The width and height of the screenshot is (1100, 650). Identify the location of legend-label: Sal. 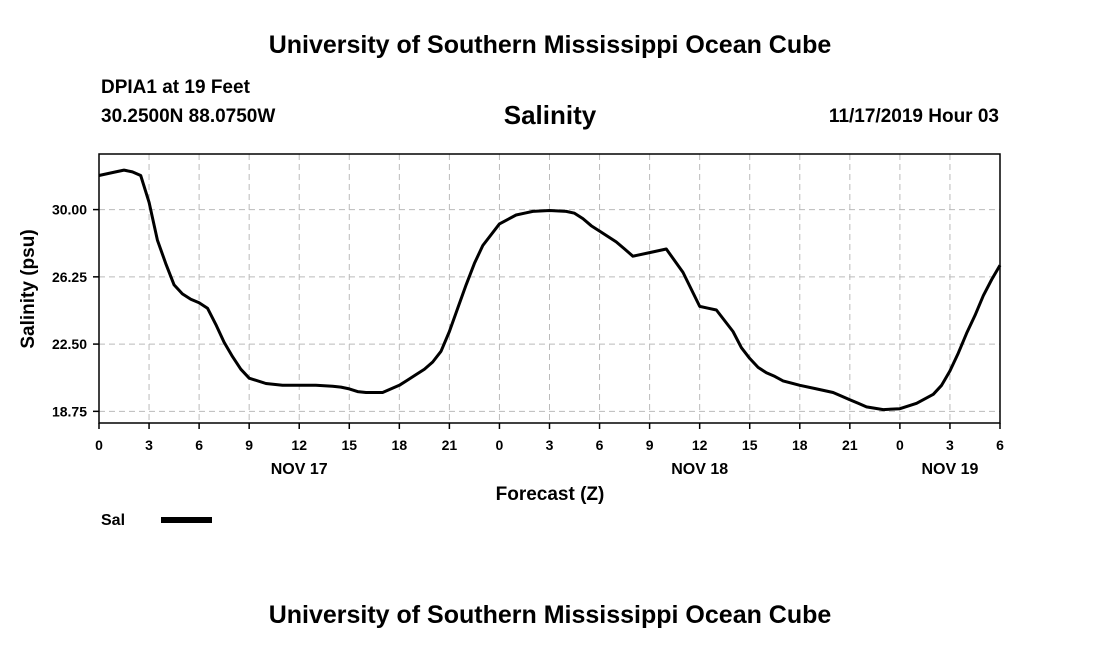
(113, 520).